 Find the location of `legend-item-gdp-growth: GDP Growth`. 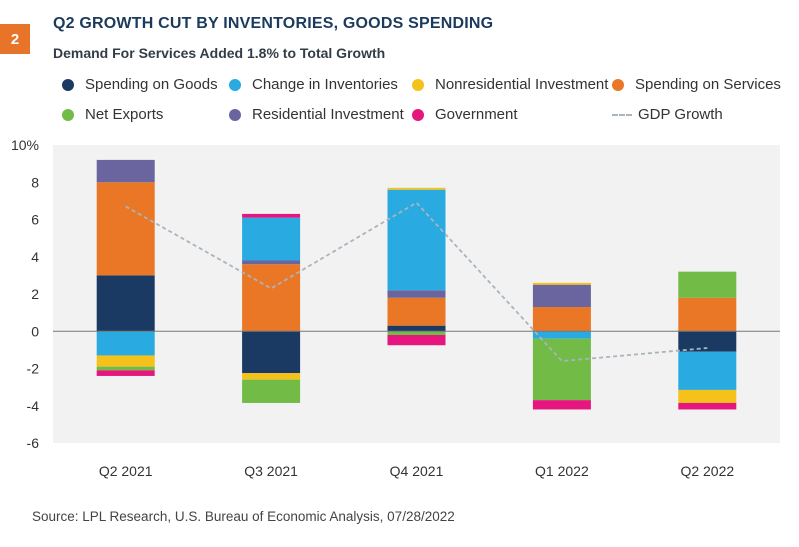

legend-item-gdp-growth: GDP Growth is located at coordinates (667, 114).